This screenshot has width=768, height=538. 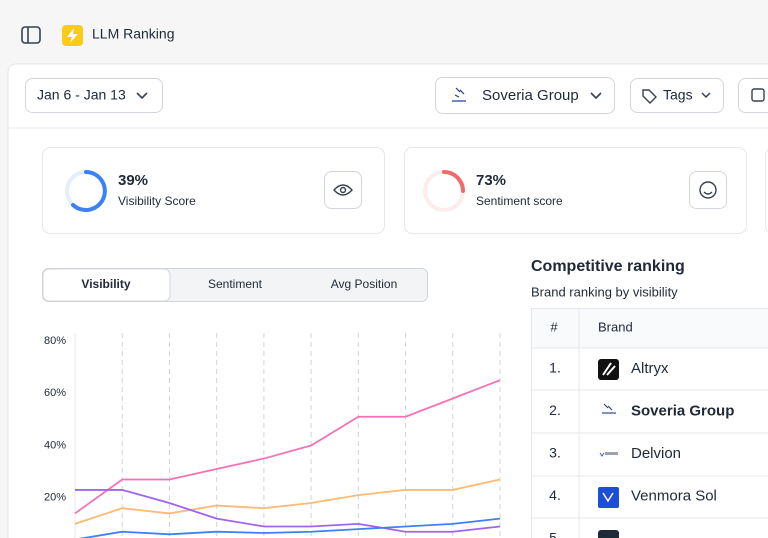 I want to click on tags-label: Tags, so click(x=678, y=95).